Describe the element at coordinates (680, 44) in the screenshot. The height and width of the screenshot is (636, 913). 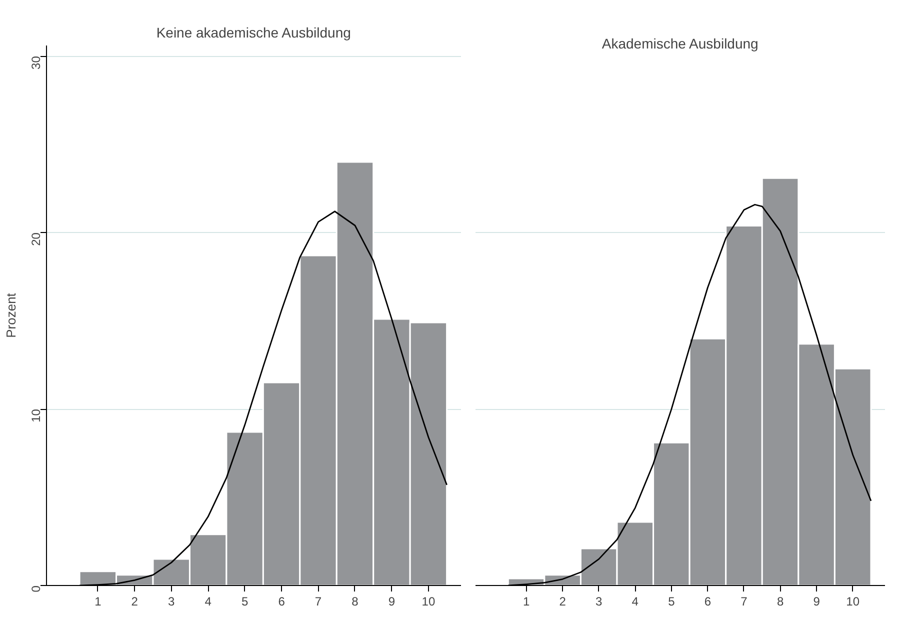
I see `chart-title: Akademische Ausbildung` at that location.